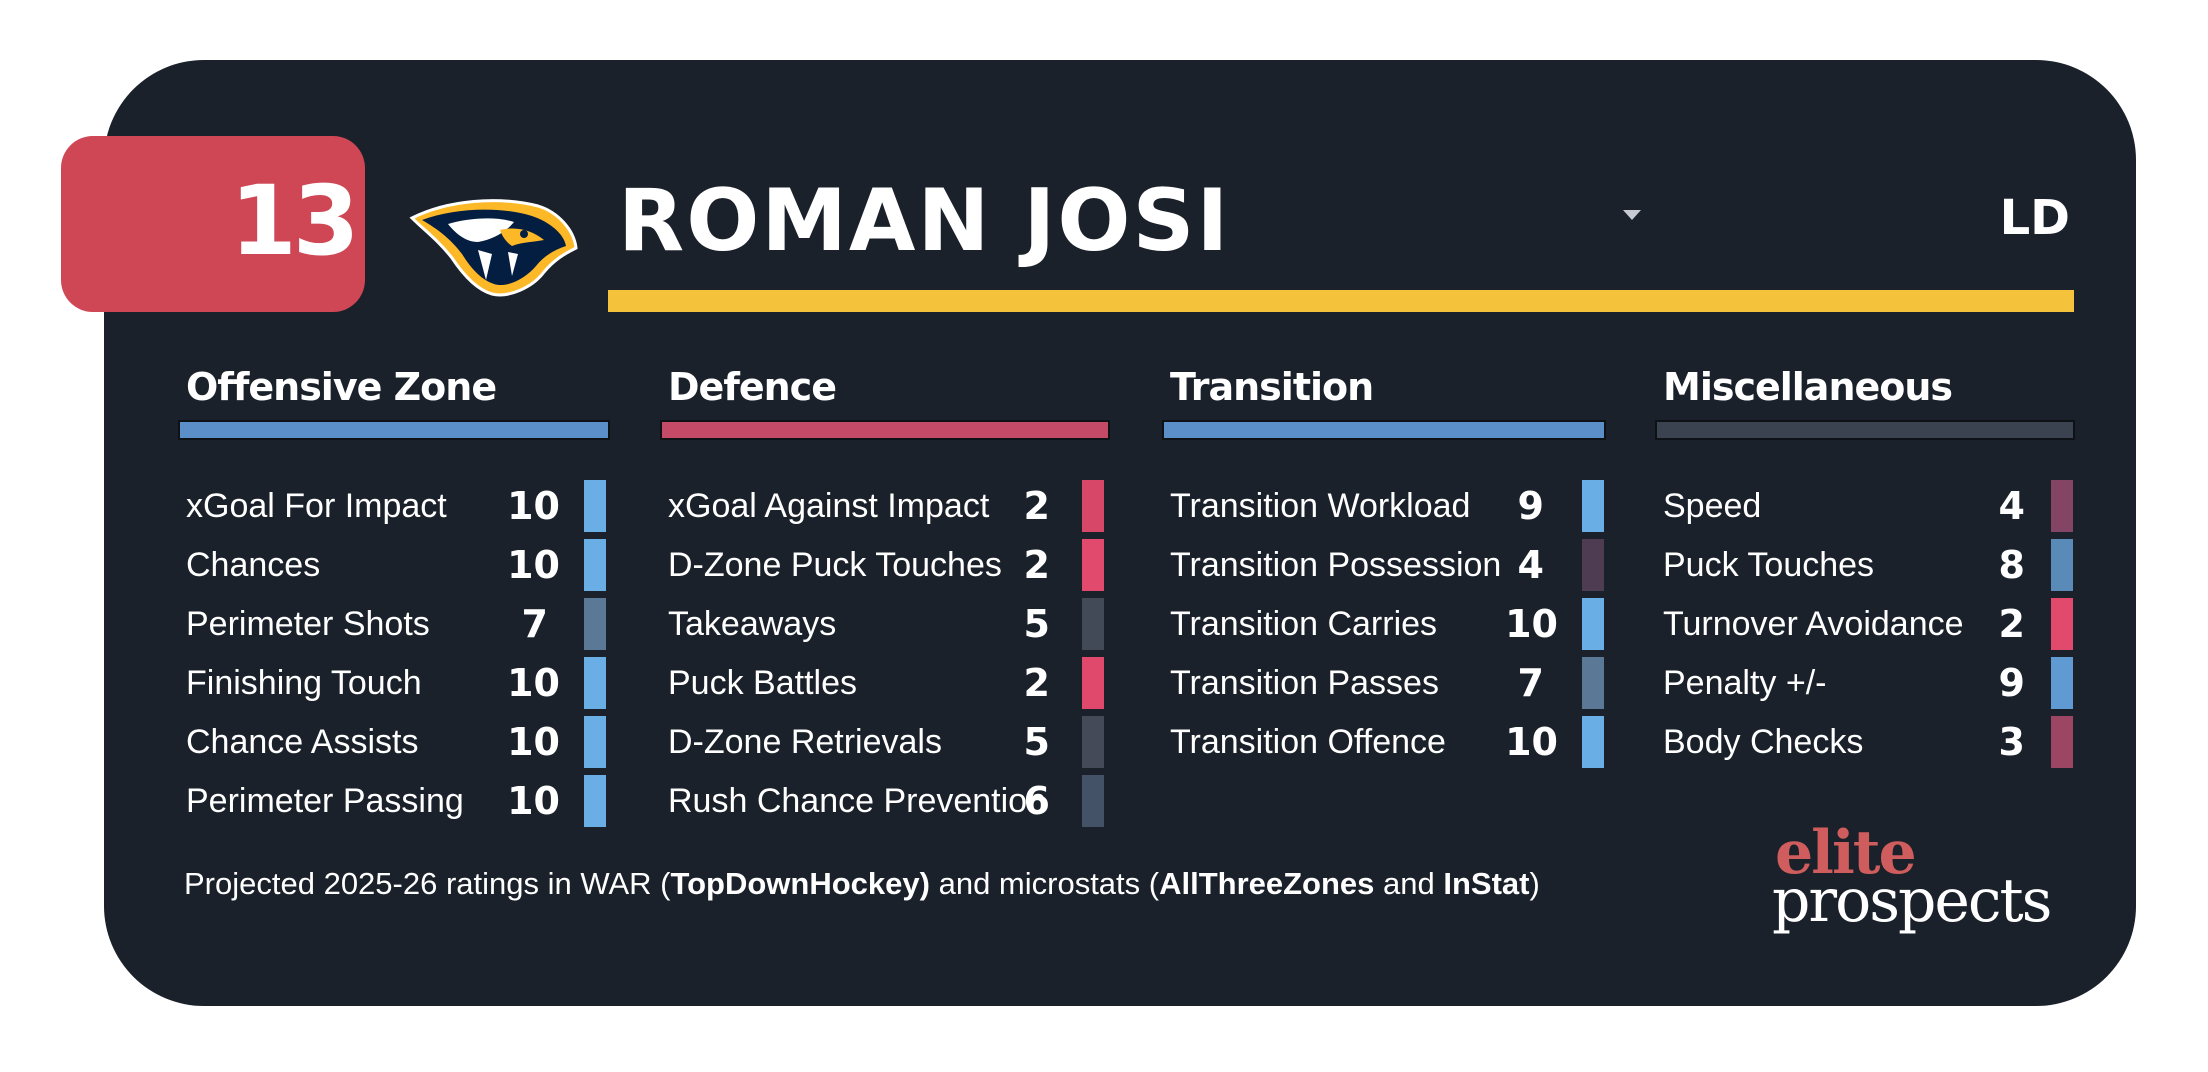 Image resolution: width=2208 pixels, height=1072 pixels. Describe the element at coordinates (1036, 801) in the screenshot. I see `stat-value: 6` at that location.